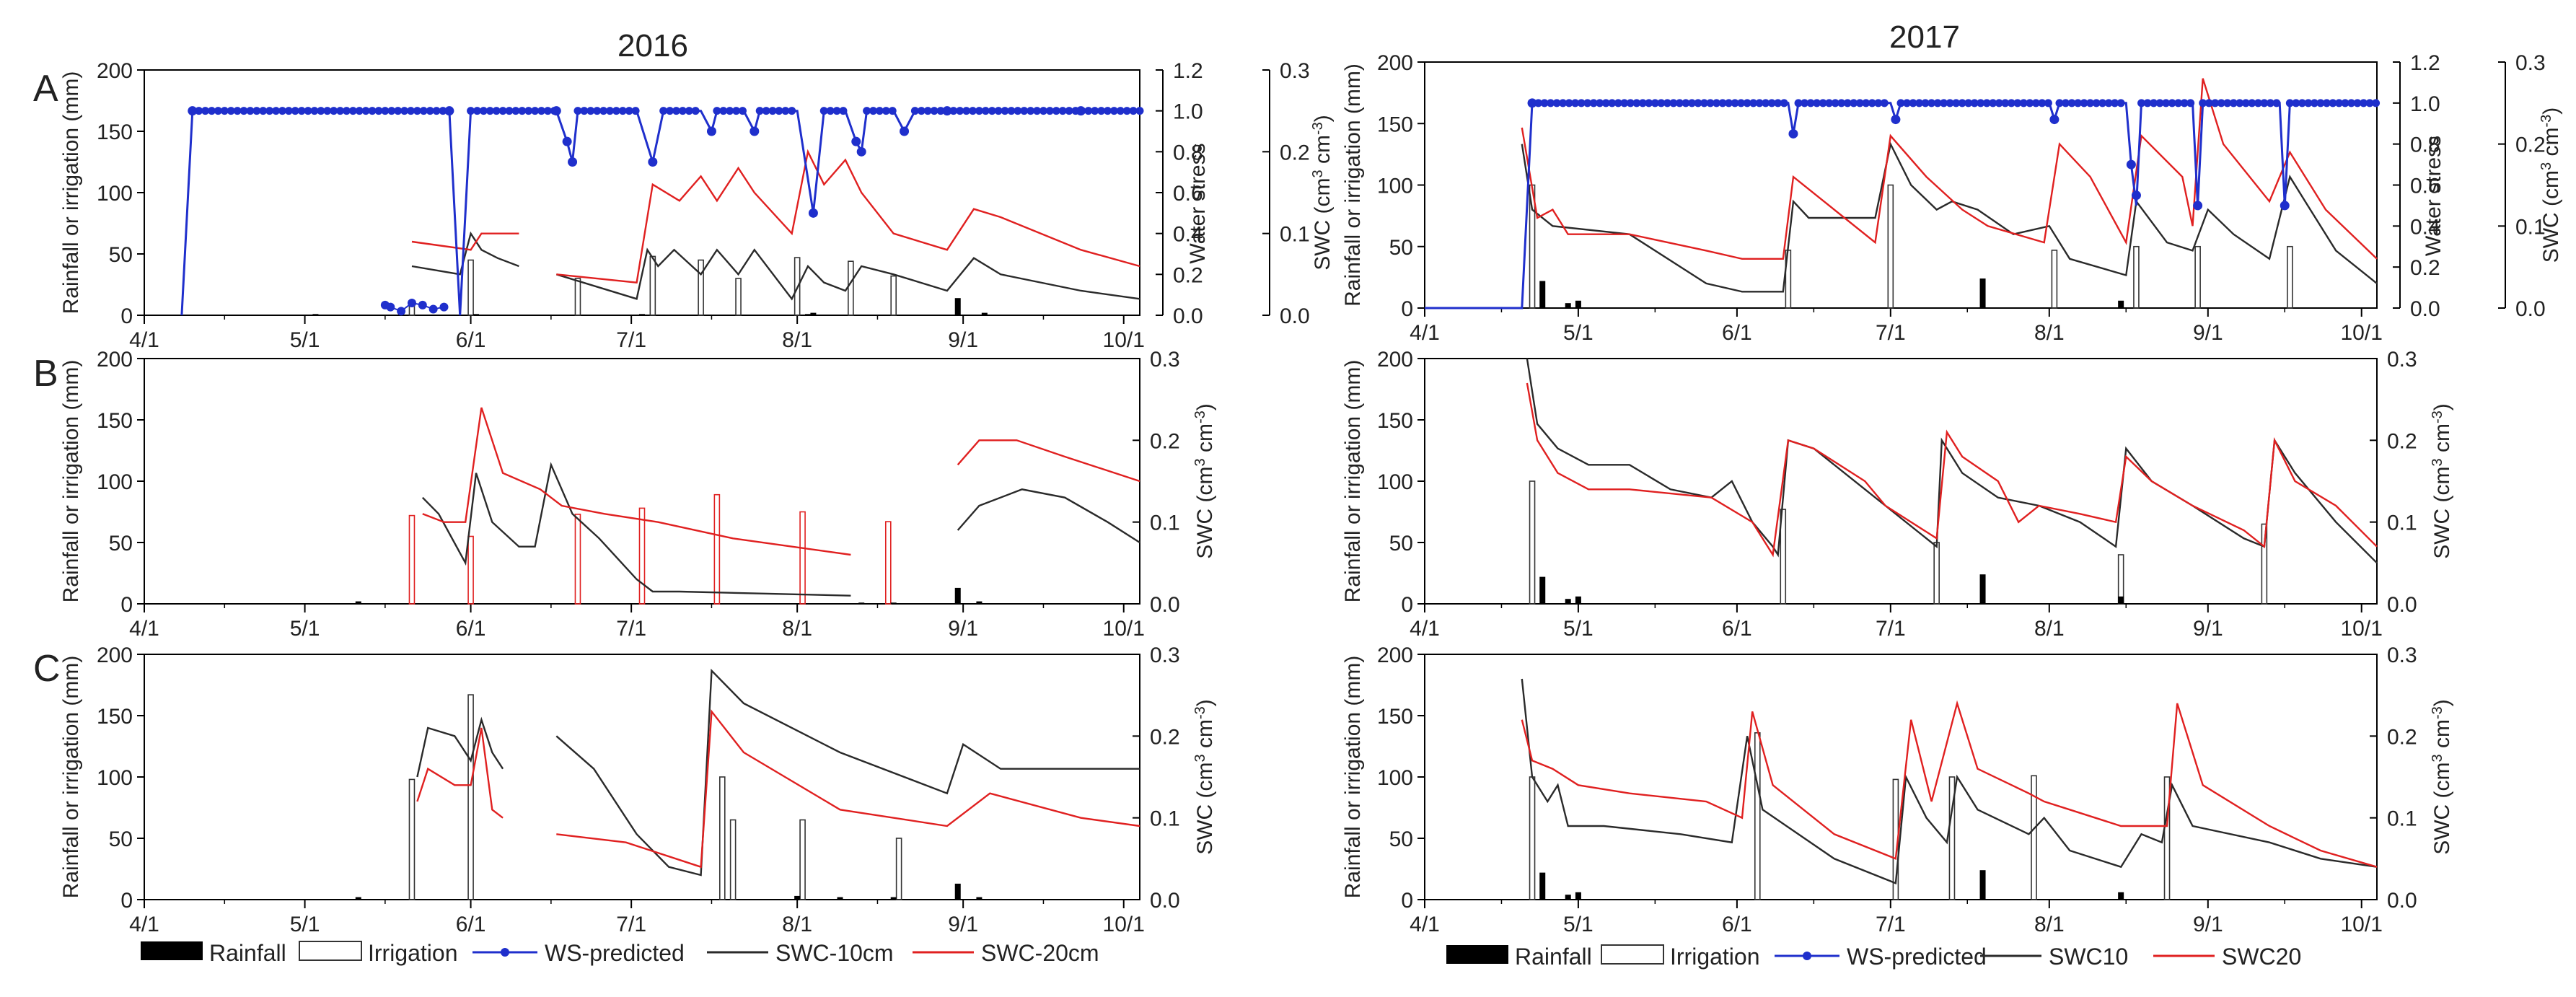  What do you see at coordinates (1353, 777) in the screenshot?
I see `left-axis-label: Rainfall or irrigation (mm)` at bounding box center [1353, 777].